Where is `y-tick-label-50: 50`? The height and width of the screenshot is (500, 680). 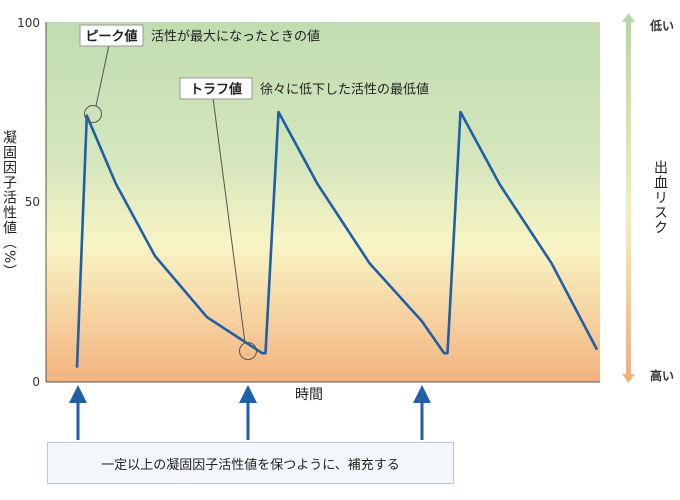 y-tick-label-50: 50 is located at coordinates (32, 202).